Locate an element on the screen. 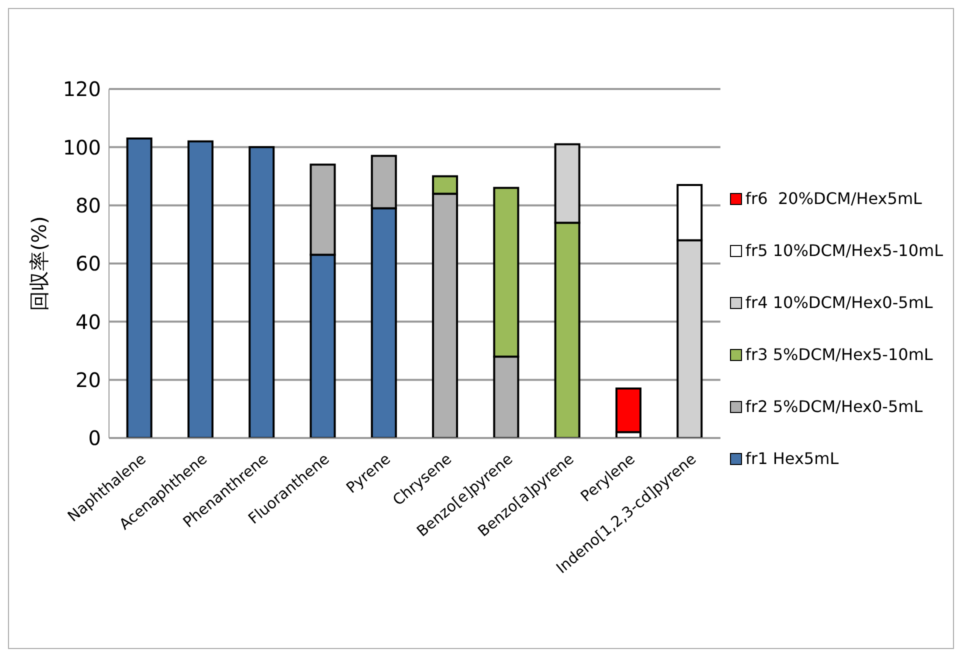  legend-label: fr6 20%DCM/Hex5mL is located at coordinates (833, 198).